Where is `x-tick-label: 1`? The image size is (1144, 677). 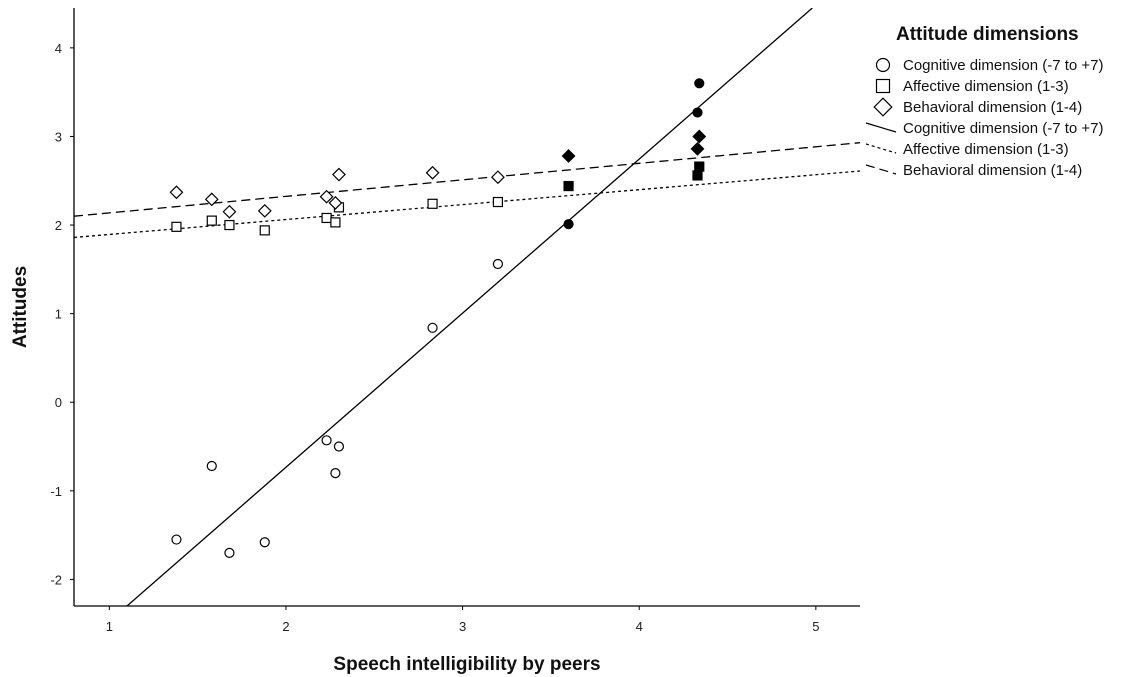 x-tick-label: 1 is located at coordinates (109, 626).